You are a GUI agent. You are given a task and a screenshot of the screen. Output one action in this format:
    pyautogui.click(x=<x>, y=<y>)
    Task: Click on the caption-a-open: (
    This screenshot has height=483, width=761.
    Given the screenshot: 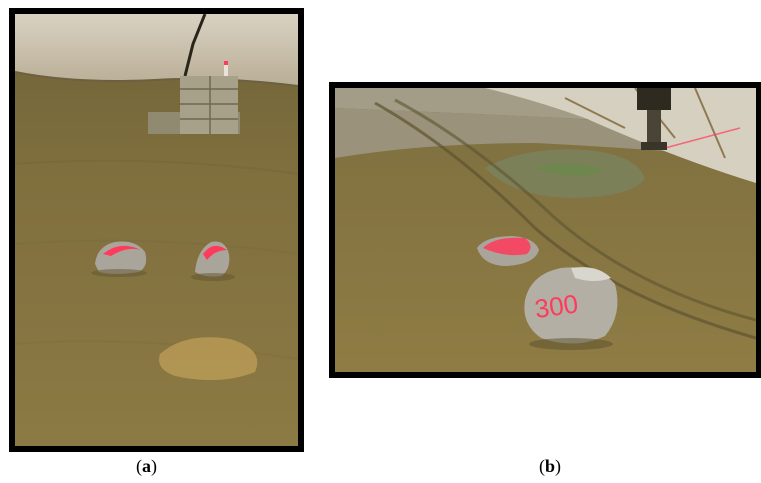 What is the action you would take?
    pyautogui.click(x=139, y=466)
    